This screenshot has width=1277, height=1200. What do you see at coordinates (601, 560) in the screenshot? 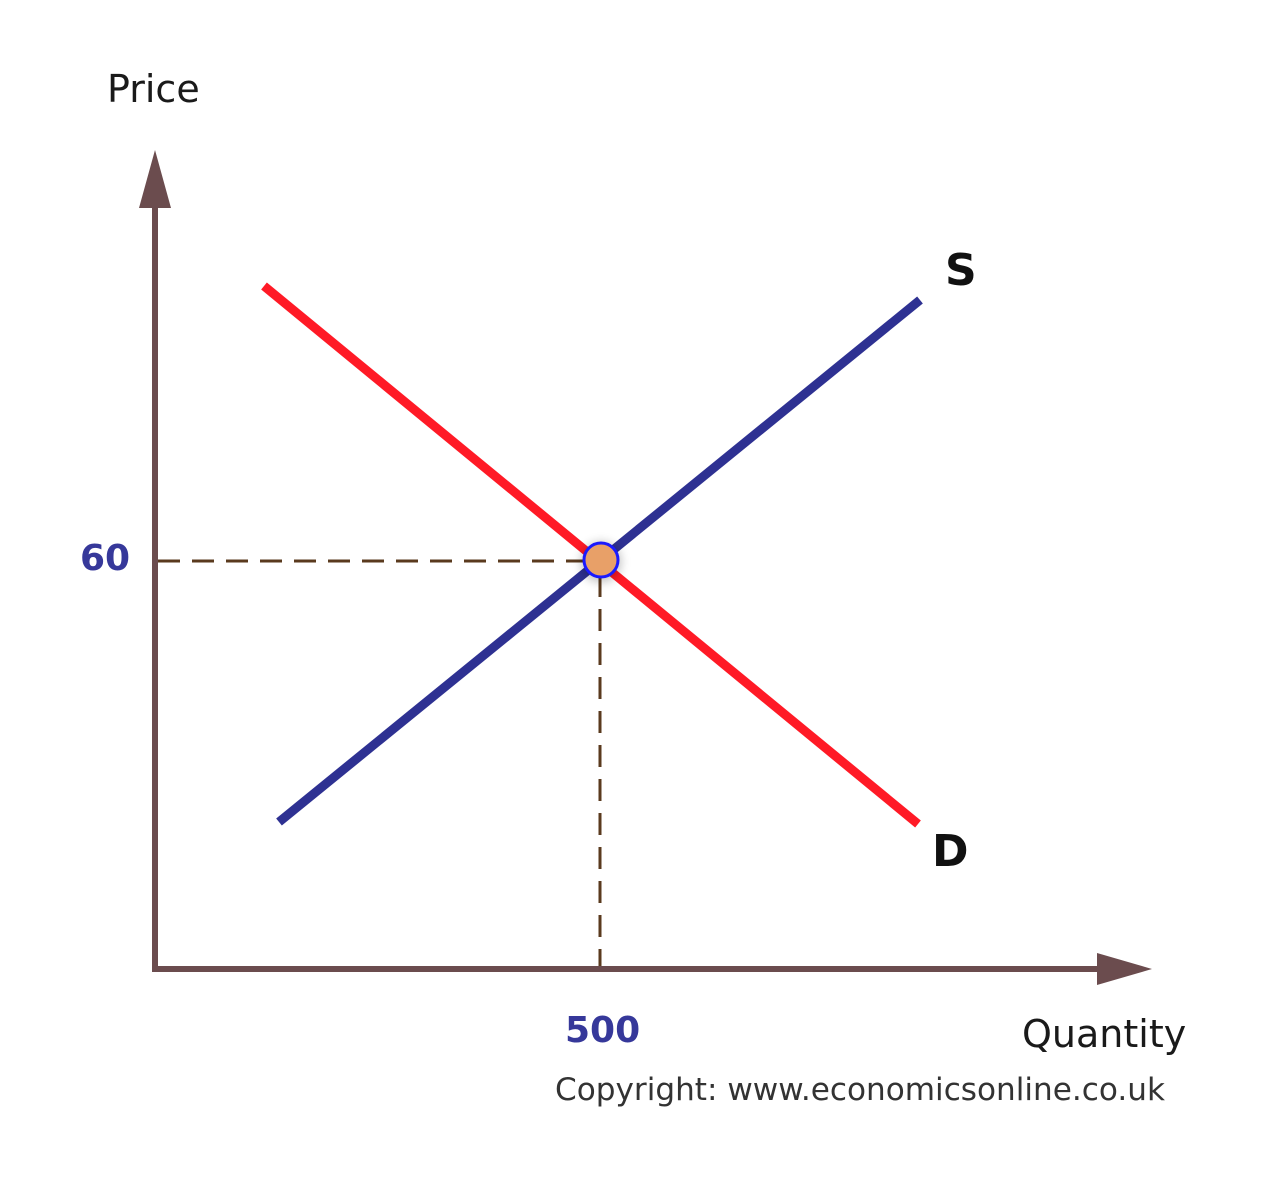
I see `equilibrium-point` at bounding box center [601, 560].